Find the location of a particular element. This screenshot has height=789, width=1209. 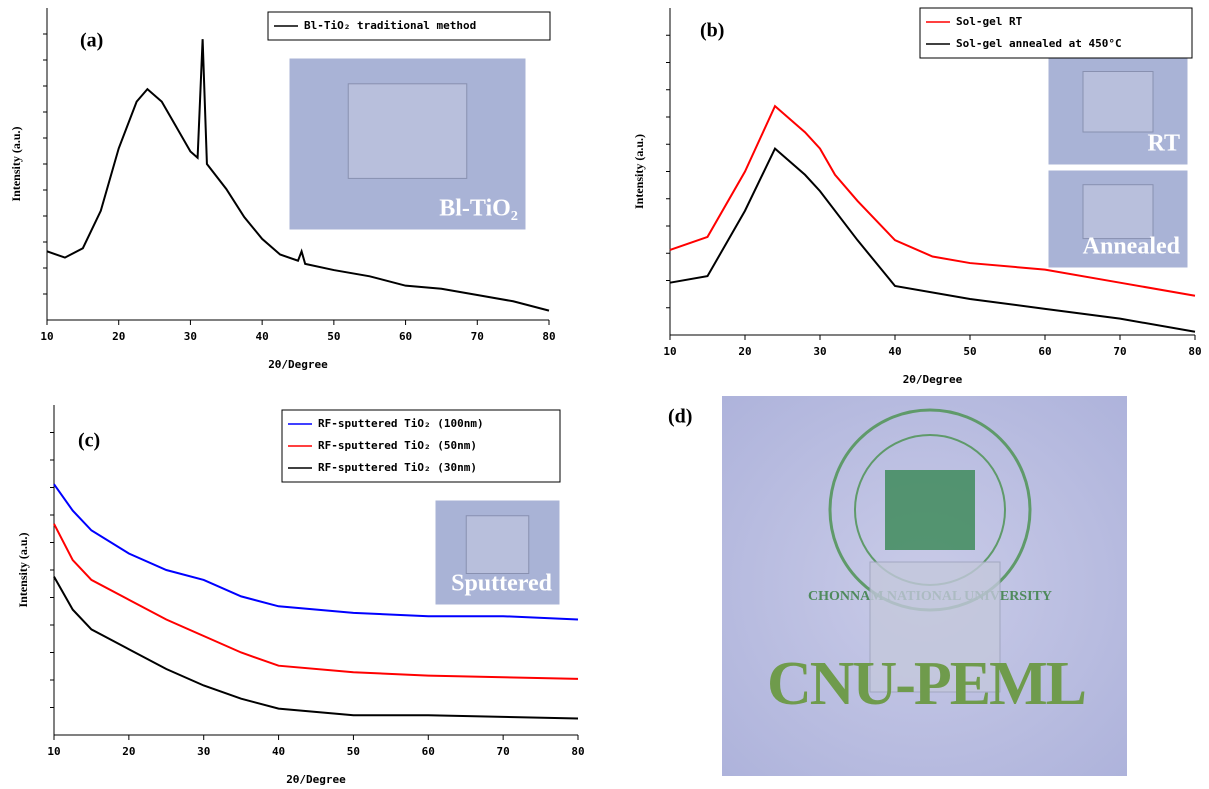

logo-text: CNU-PEML is located at coordinates (927, 684).